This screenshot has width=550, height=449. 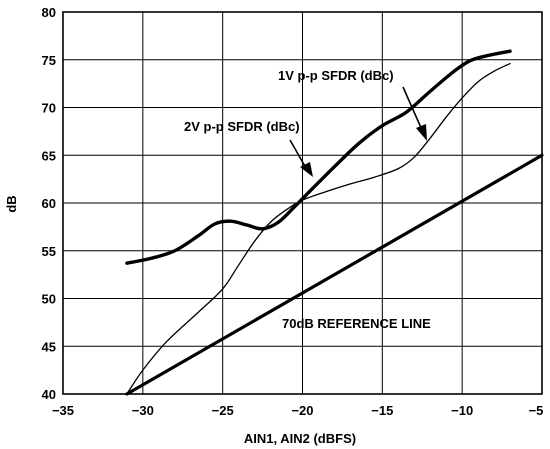 I want to click on annotation-1v-sfdr: 1V p-p SFDR (dBc), so click(x=336, y=75).